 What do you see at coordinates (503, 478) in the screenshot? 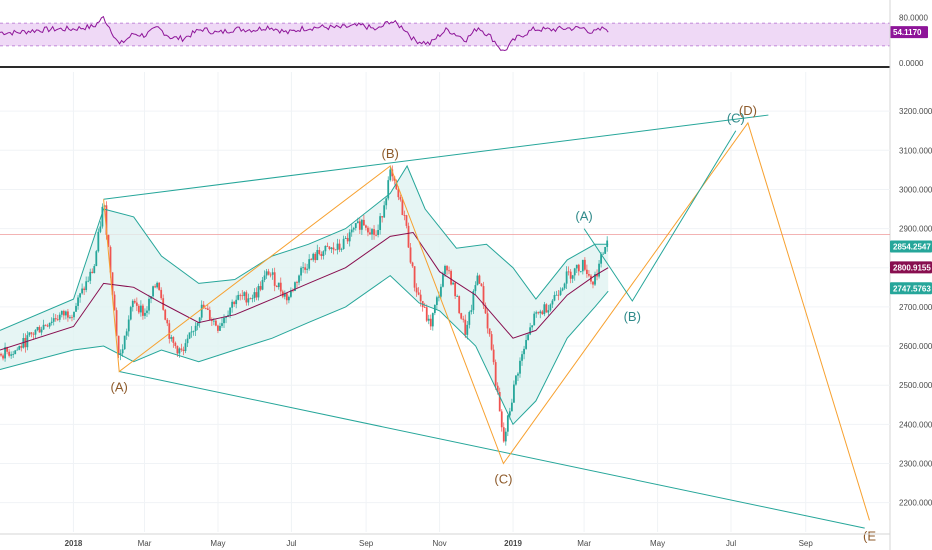
I see `wave-label: (C)` at bounding box center [503, 478].